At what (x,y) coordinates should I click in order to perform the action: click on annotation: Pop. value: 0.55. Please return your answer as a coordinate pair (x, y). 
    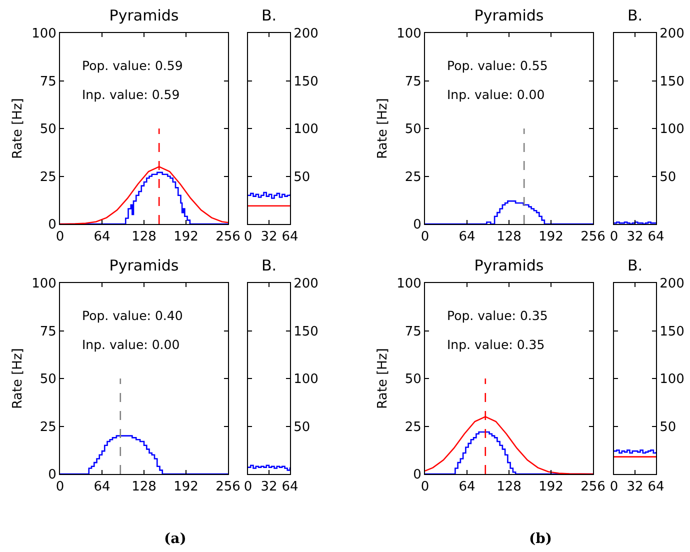
    Looking at the image, I should click on (497, 65).